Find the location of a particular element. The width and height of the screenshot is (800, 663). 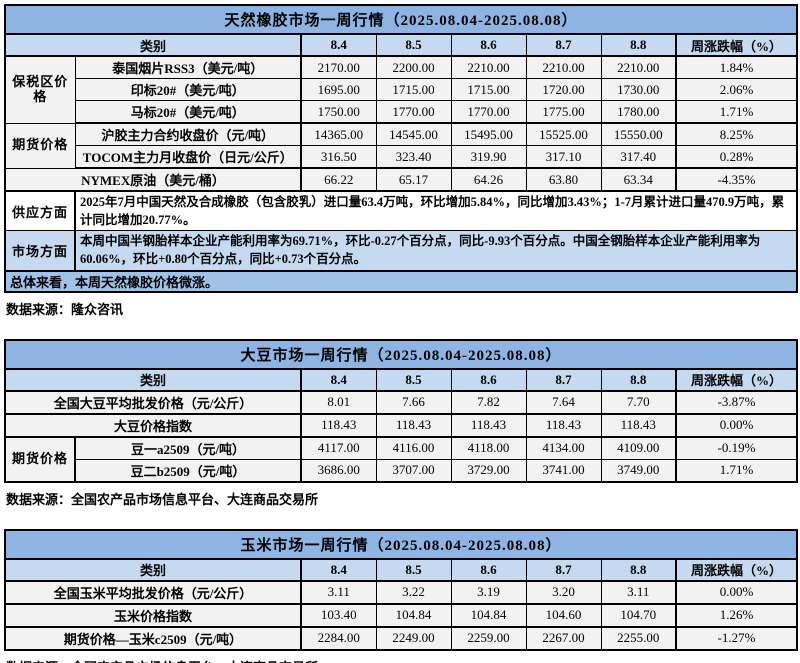

value-cell: 3686.00 is located at coordinates (338, 470).